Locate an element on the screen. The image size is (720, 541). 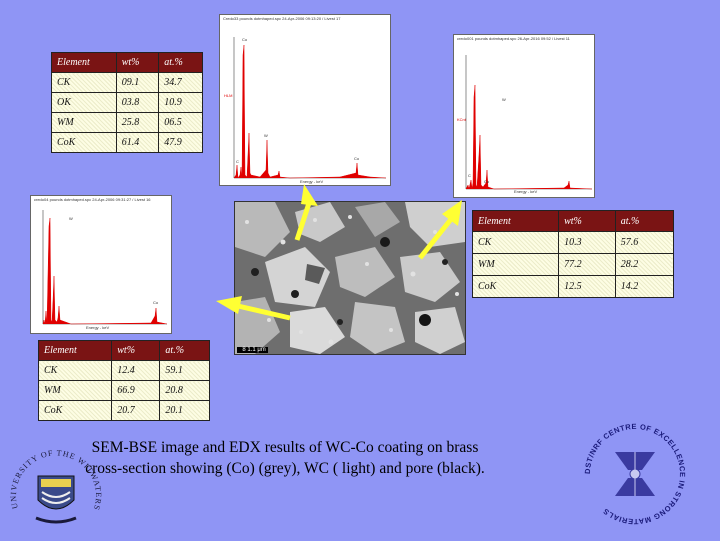
arrow-to-left-spectrum is located at coordinates (253, 308).